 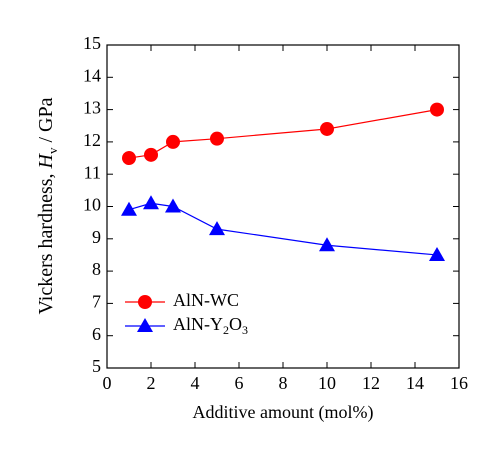 What do you see at coordinates (283, 134) in the screenshot?
I see `series-line` at bounding box center [283, 134].